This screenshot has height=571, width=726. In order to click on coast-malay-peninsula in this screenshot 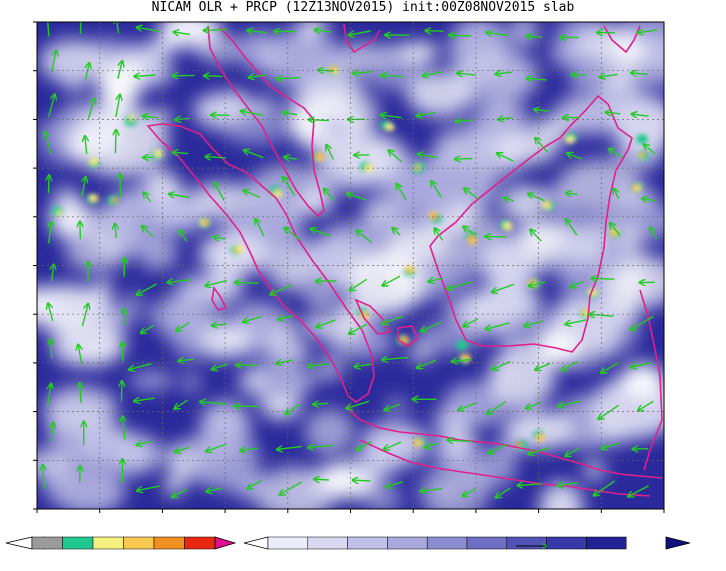, I will do `click(266, 121)`.